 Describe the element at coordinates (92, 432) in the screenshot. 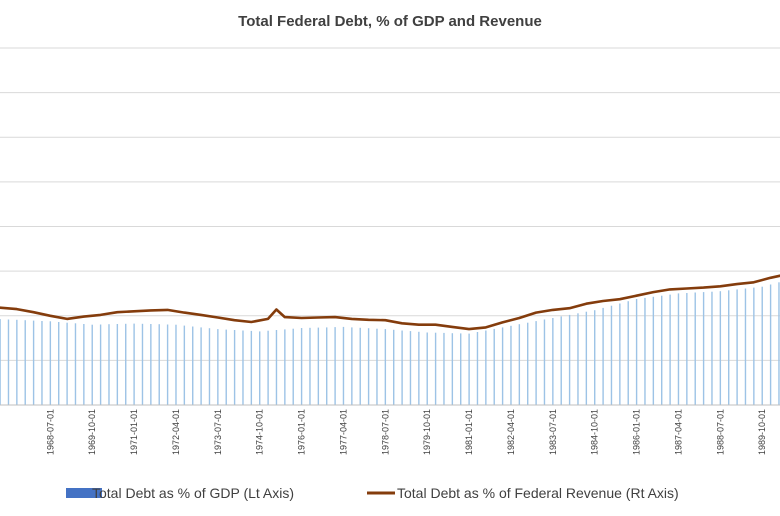

I see `x-tick-label: 1969-10-01` at that location.